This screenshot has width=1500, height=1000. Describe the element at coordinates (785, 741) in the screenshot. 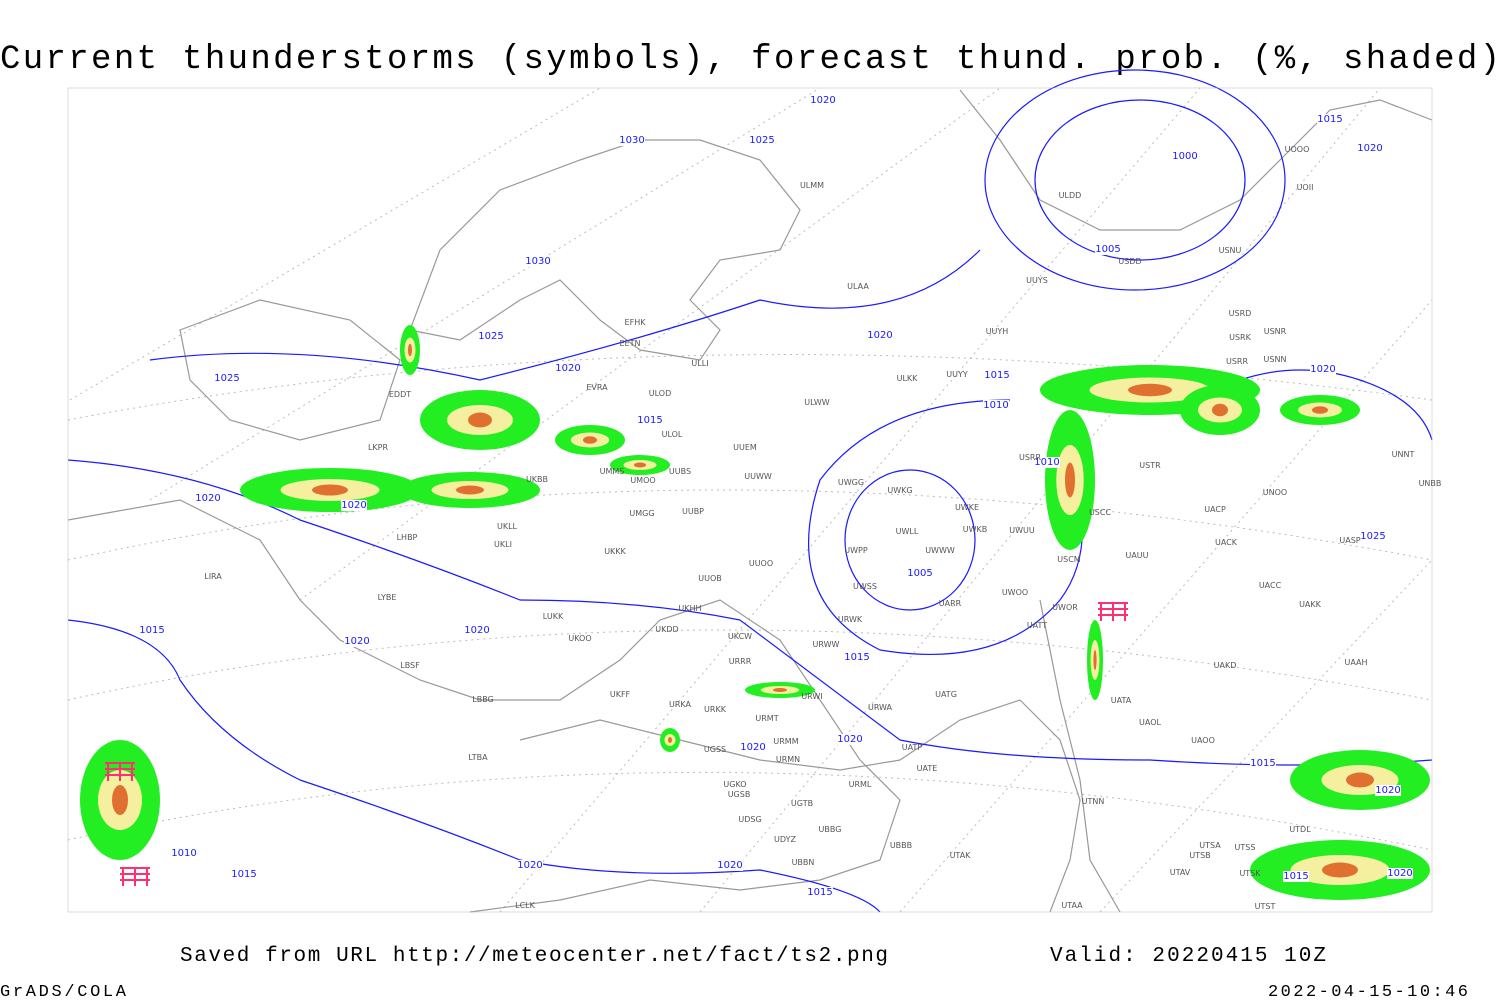

I see `station-code: URMM` at that location.